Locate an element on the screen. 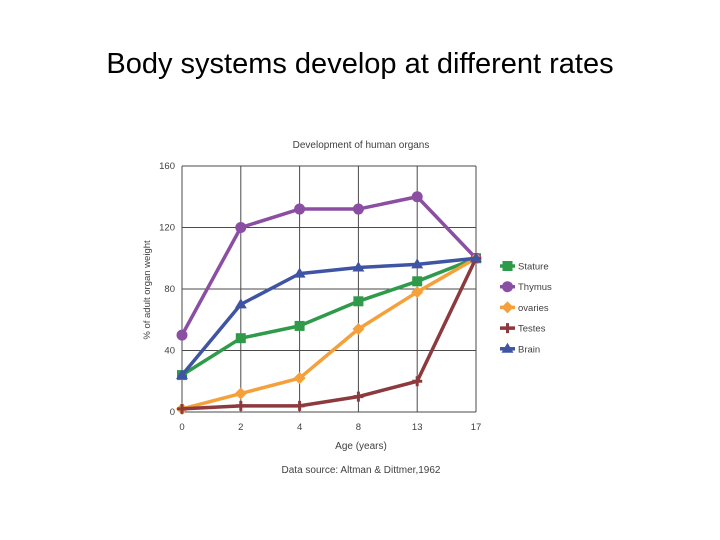  series-brain is located at coordinates (329, 316).